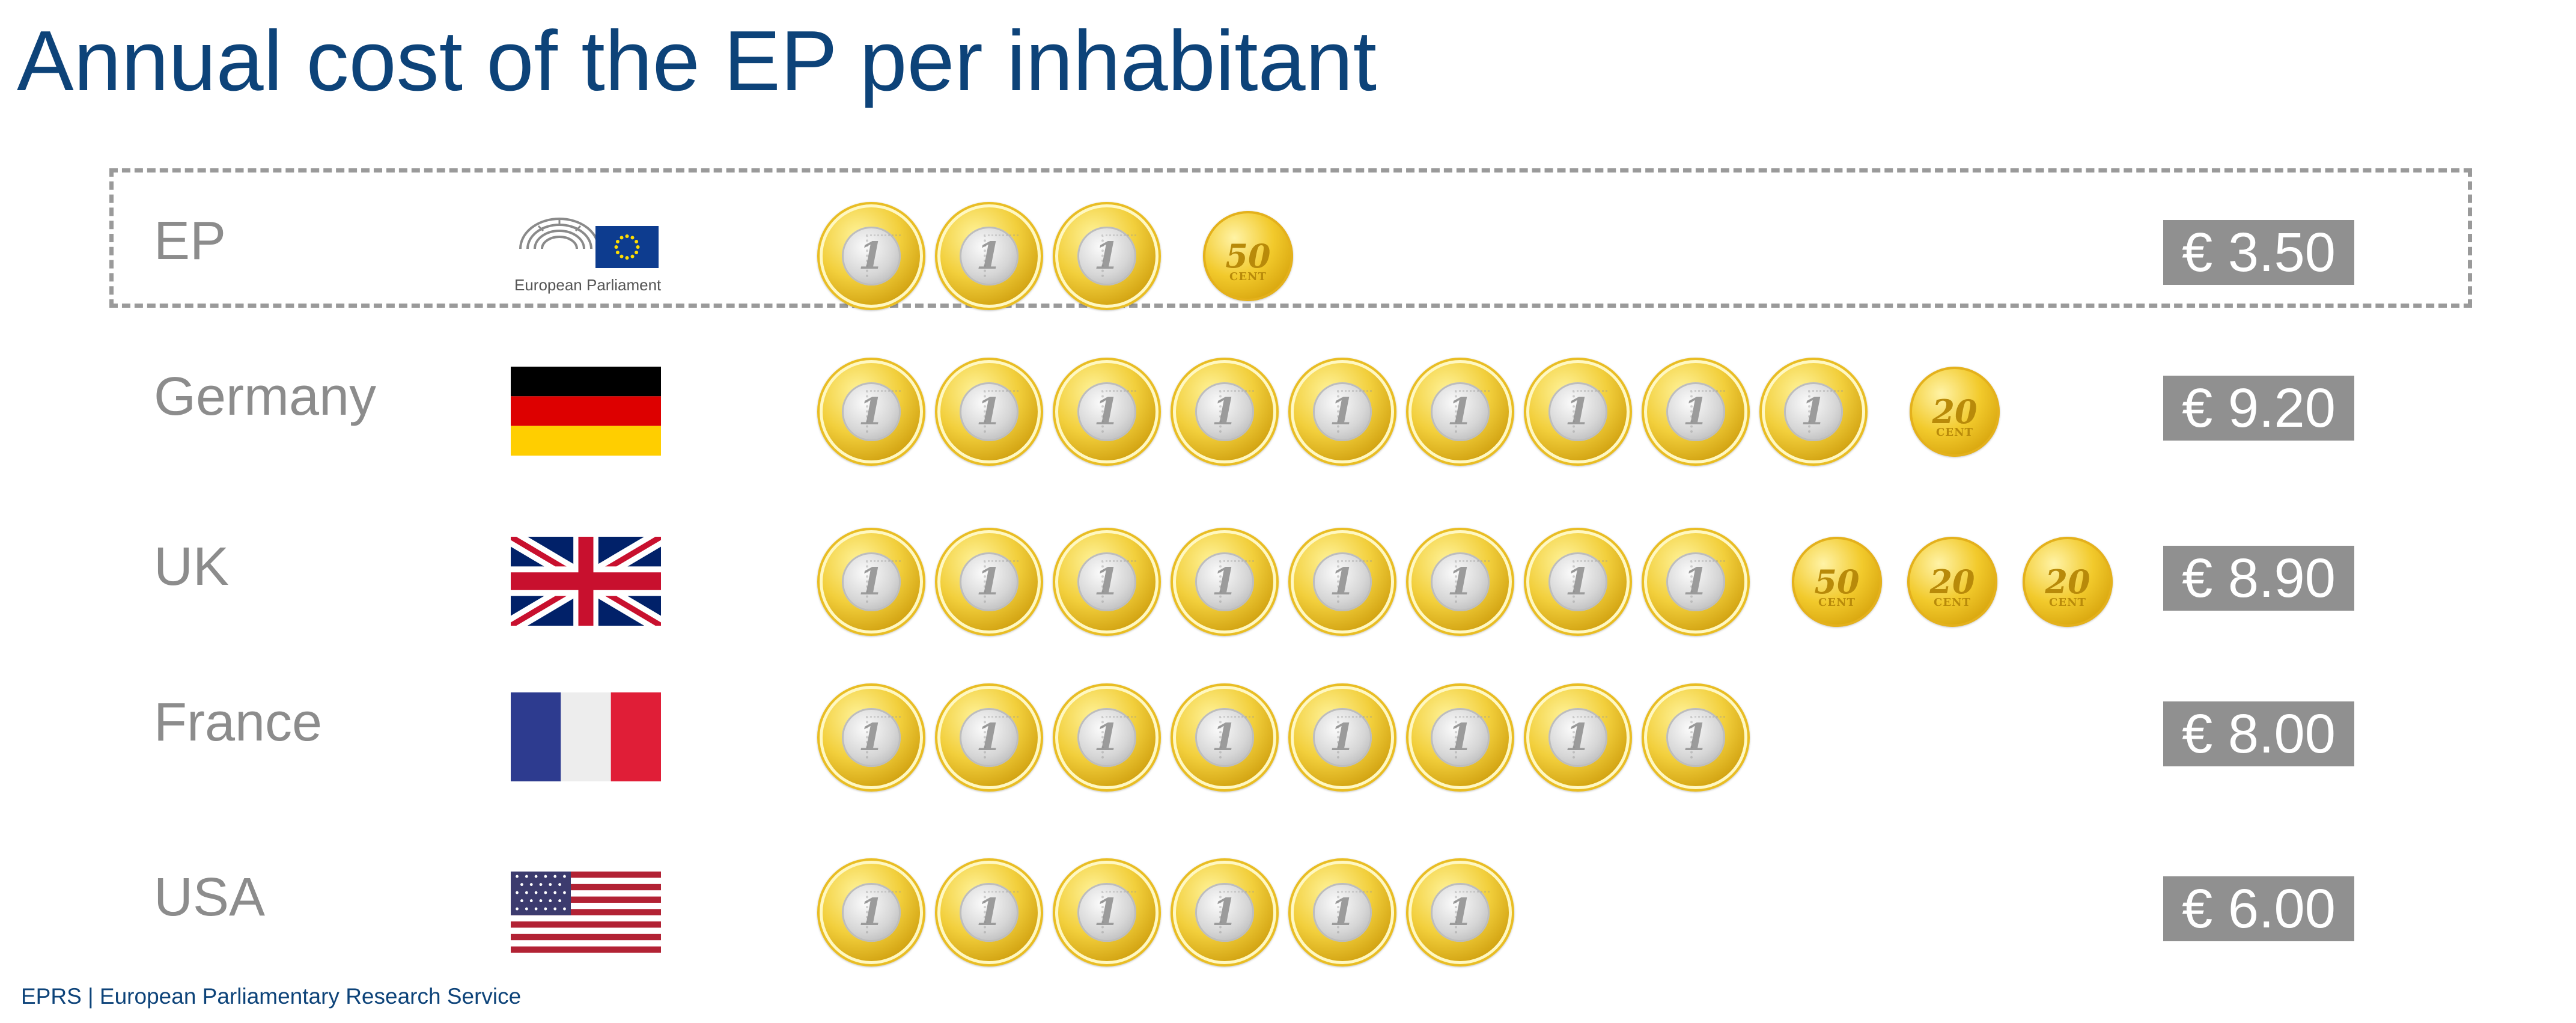 The height and width of the screenshot is (1023, 2576). I want to click on european-parliament-logo: European Parliament, so click(589, 249).